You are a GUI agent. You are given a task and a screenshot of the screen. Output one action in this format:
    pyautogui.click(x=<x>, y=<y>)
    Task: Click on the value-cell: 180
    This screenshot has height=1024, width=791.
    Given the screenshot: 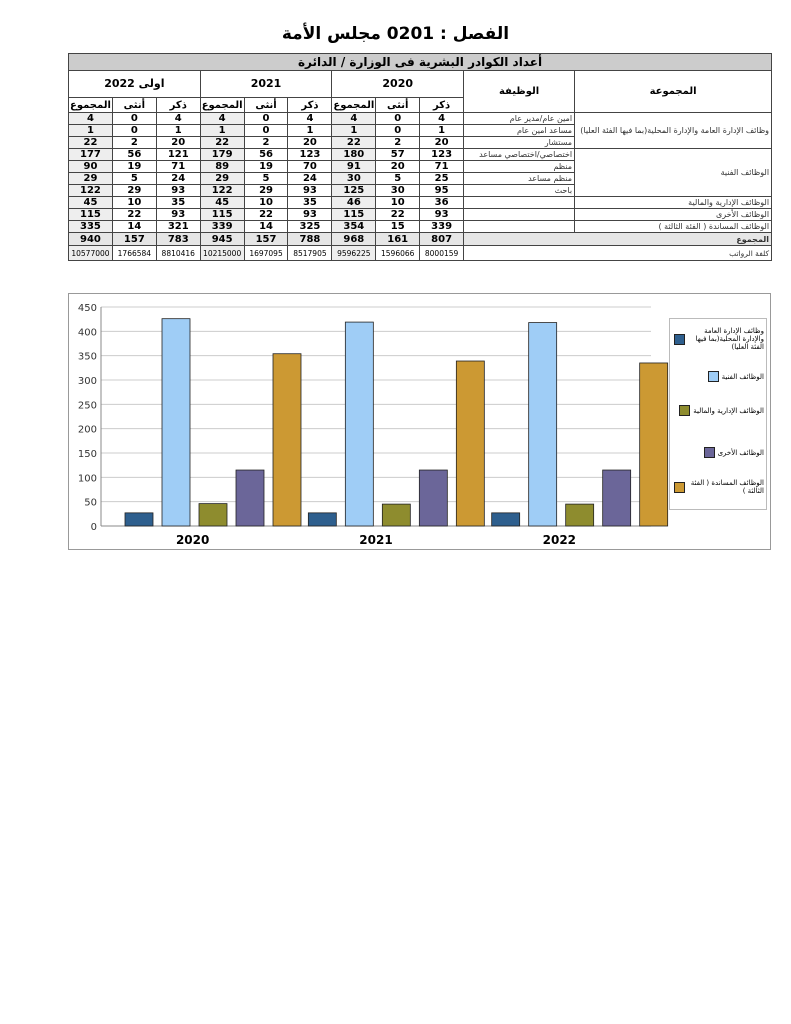 What is the action you would take?
    pyautogui.click(x=354, y=154)
    